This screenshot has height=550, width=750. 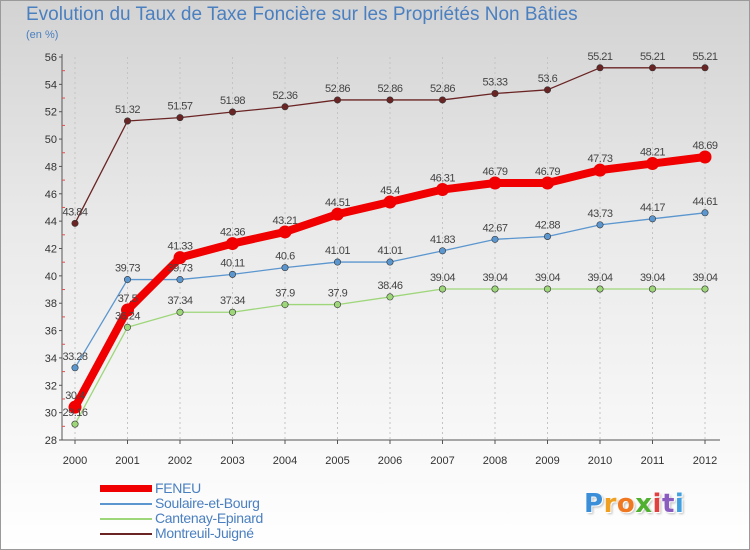 What do you see at coordinates (652, 153) in the screenshot?
I see `data-label-feneu: 48.21` at bounding box center [652, 153].